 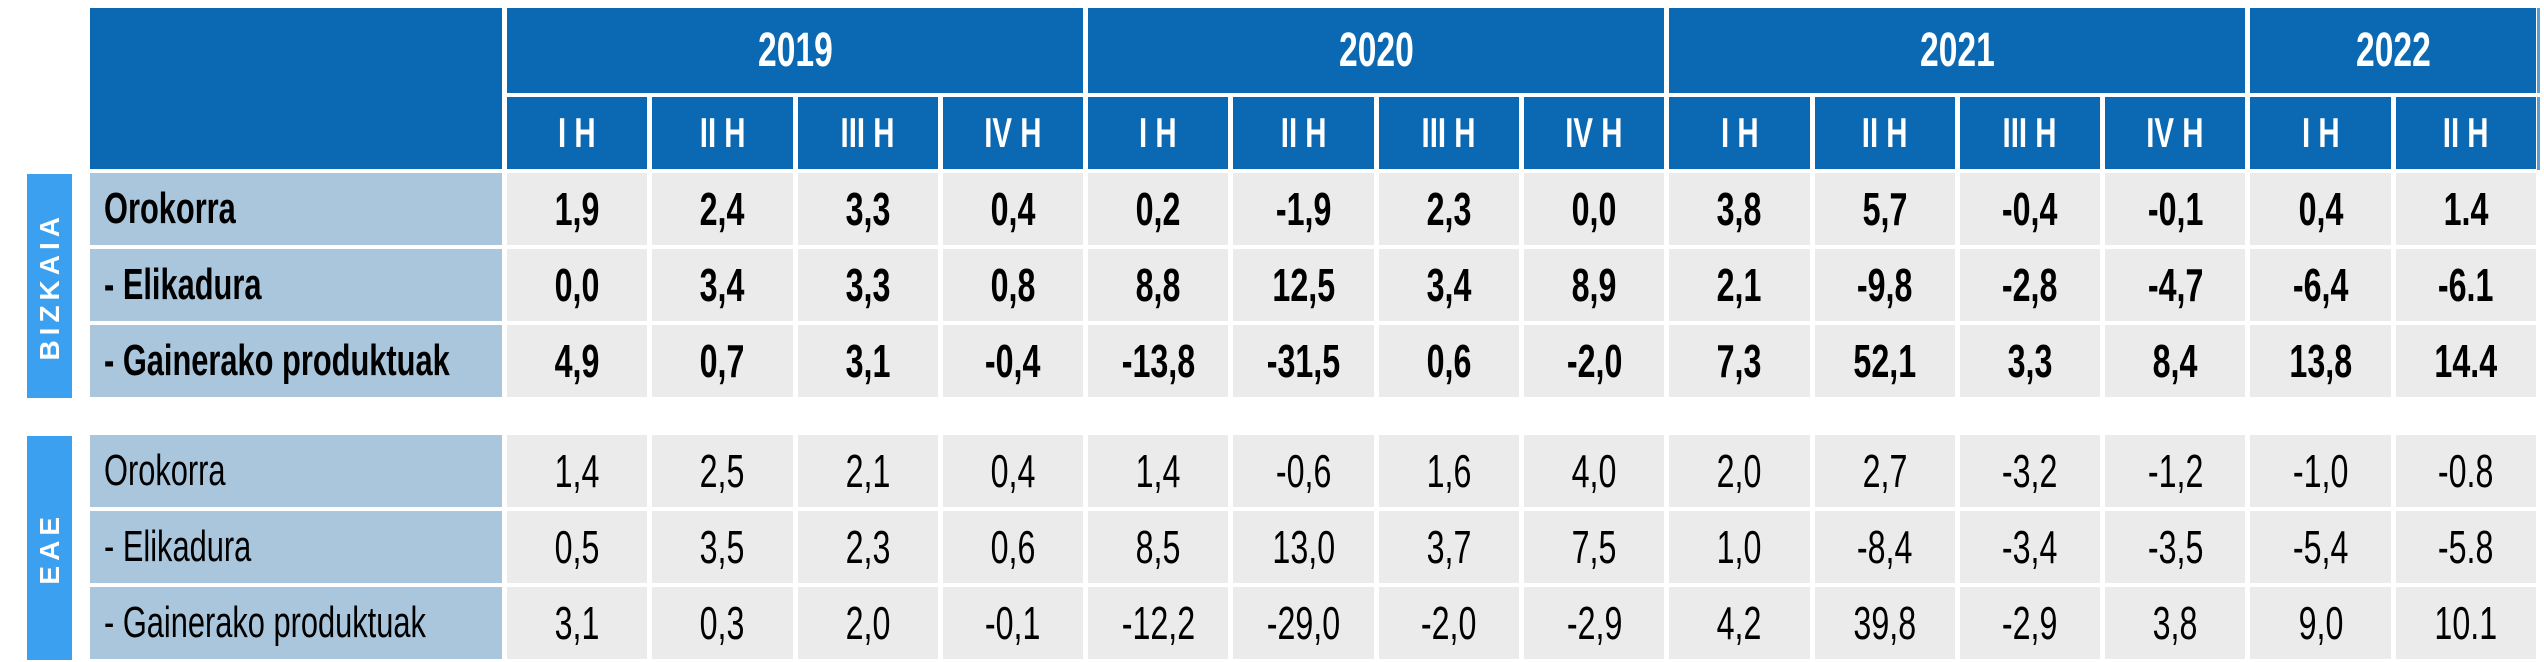 I want to click on cell-value: 2,1, so click(x=868, y=471).